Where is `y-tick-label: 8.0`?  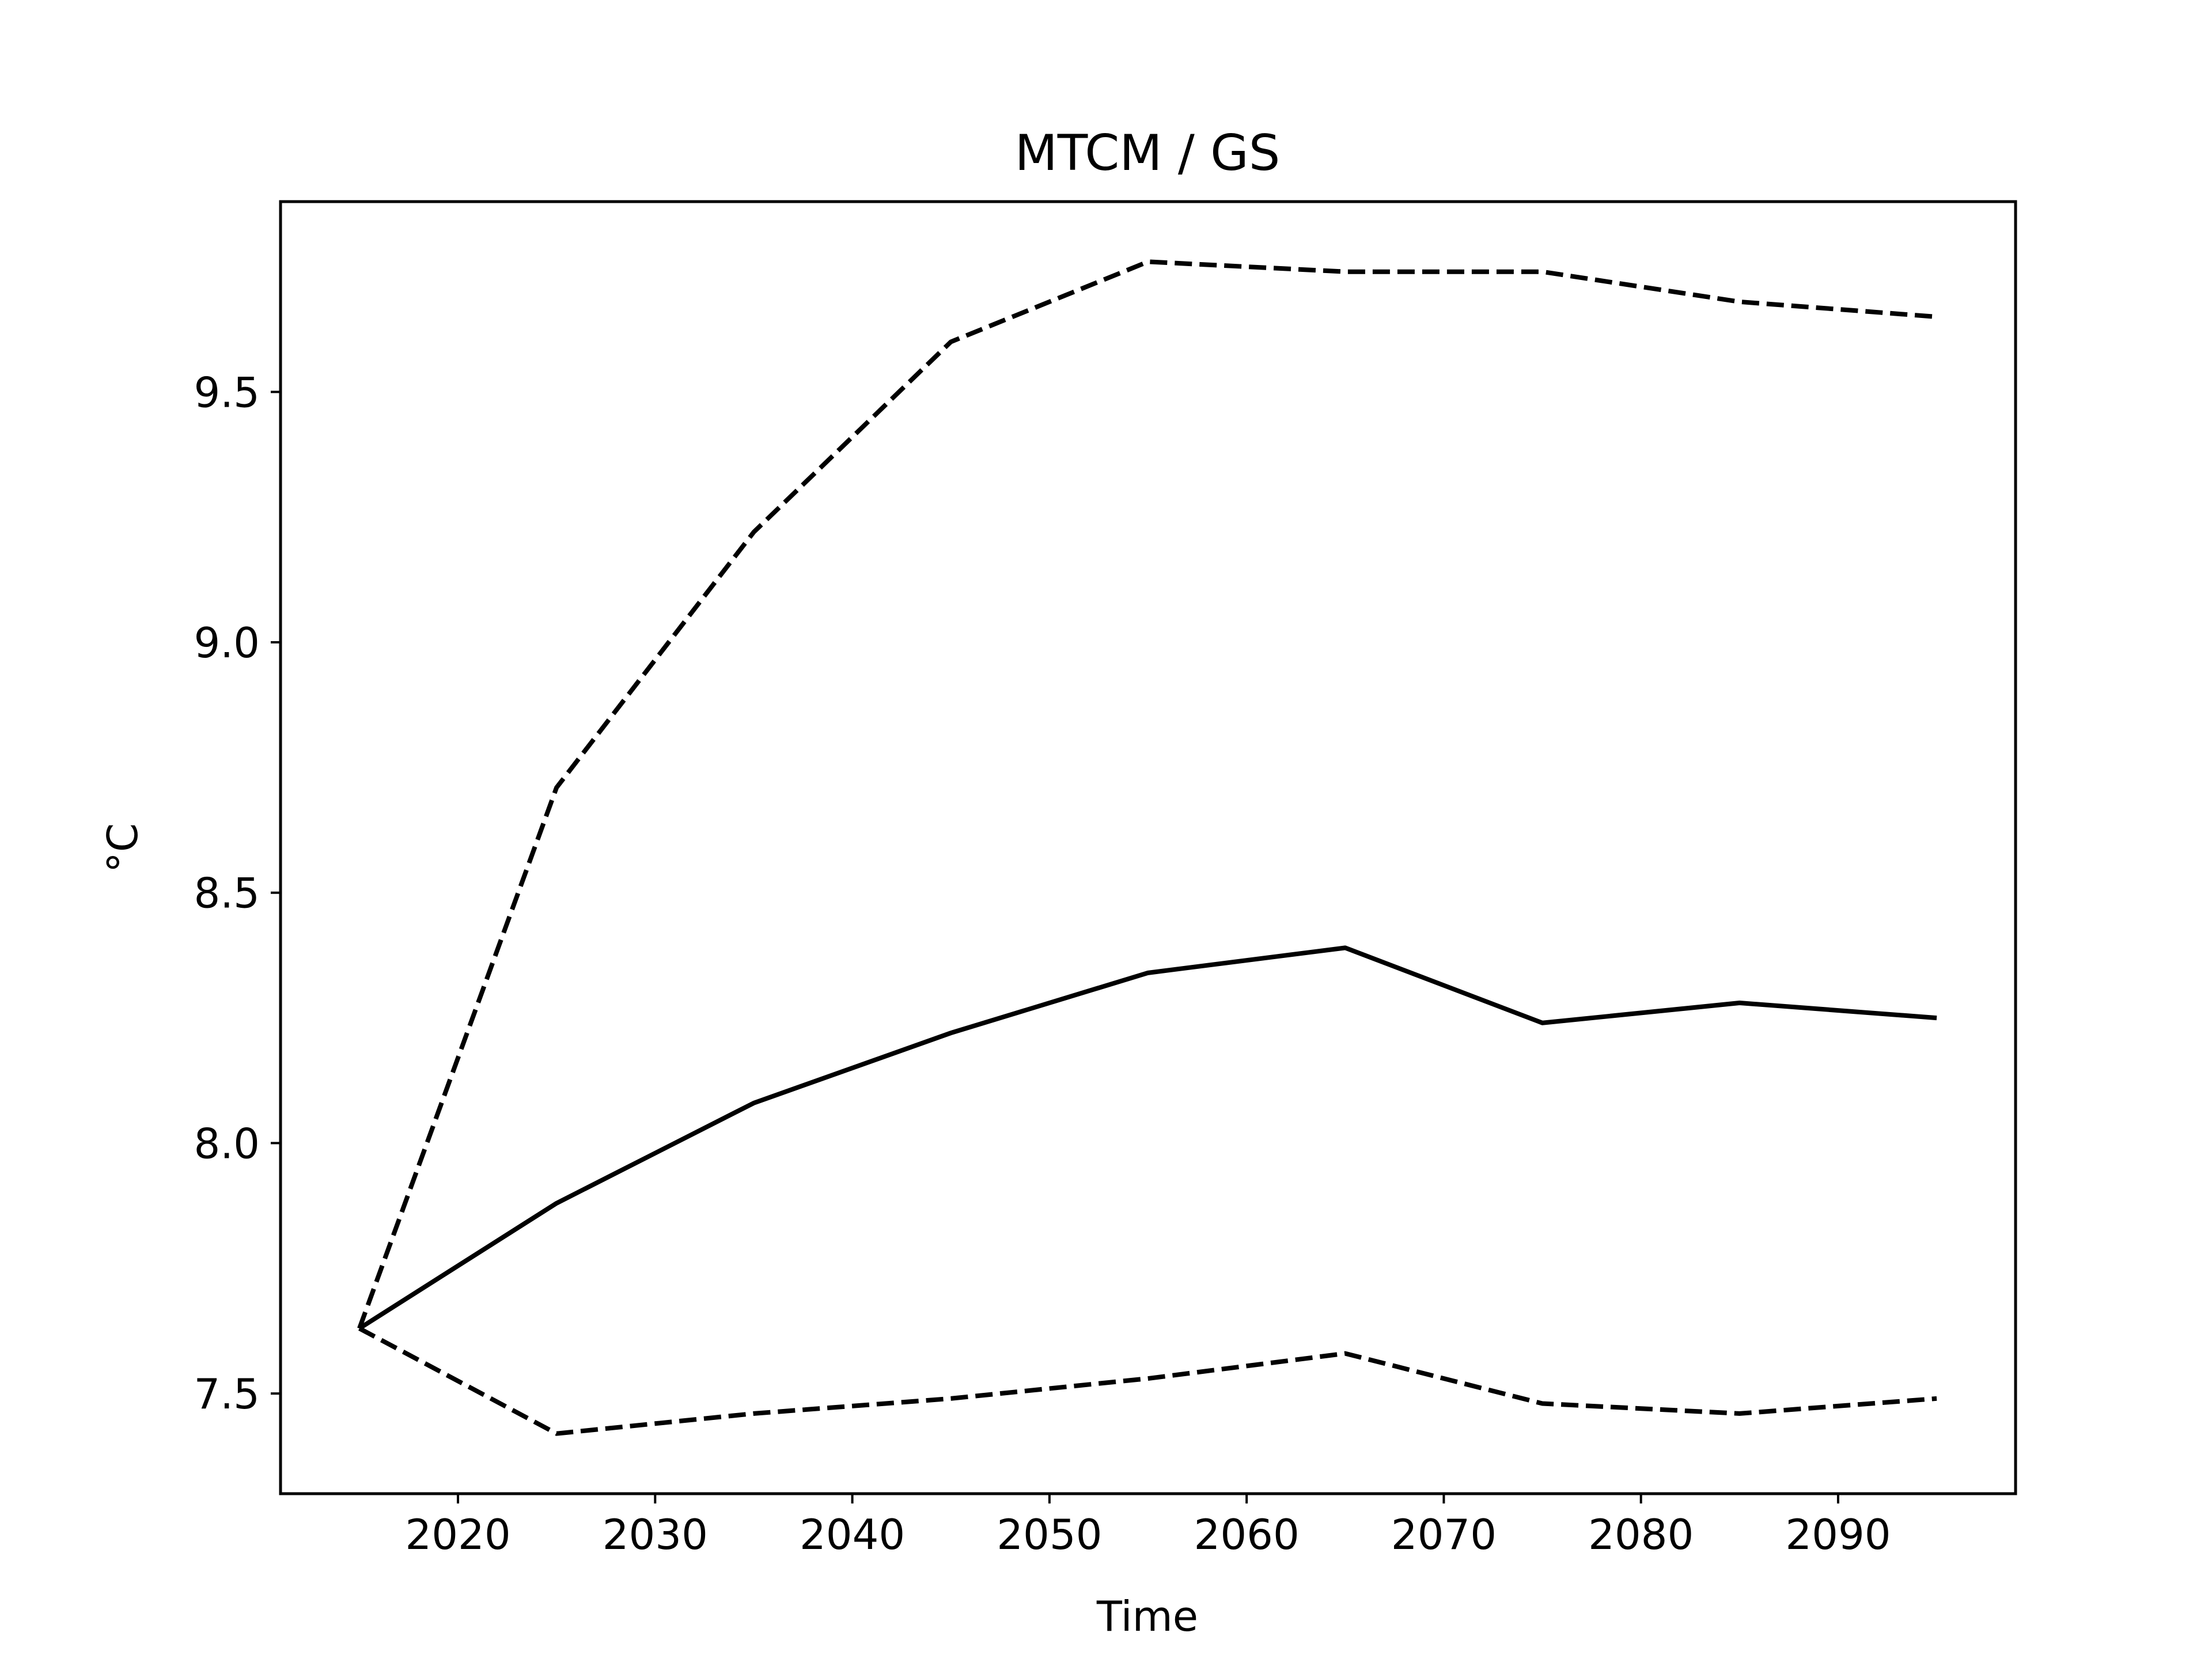 y-tick-label: 8.0 is located at coordinates (227, 1143).